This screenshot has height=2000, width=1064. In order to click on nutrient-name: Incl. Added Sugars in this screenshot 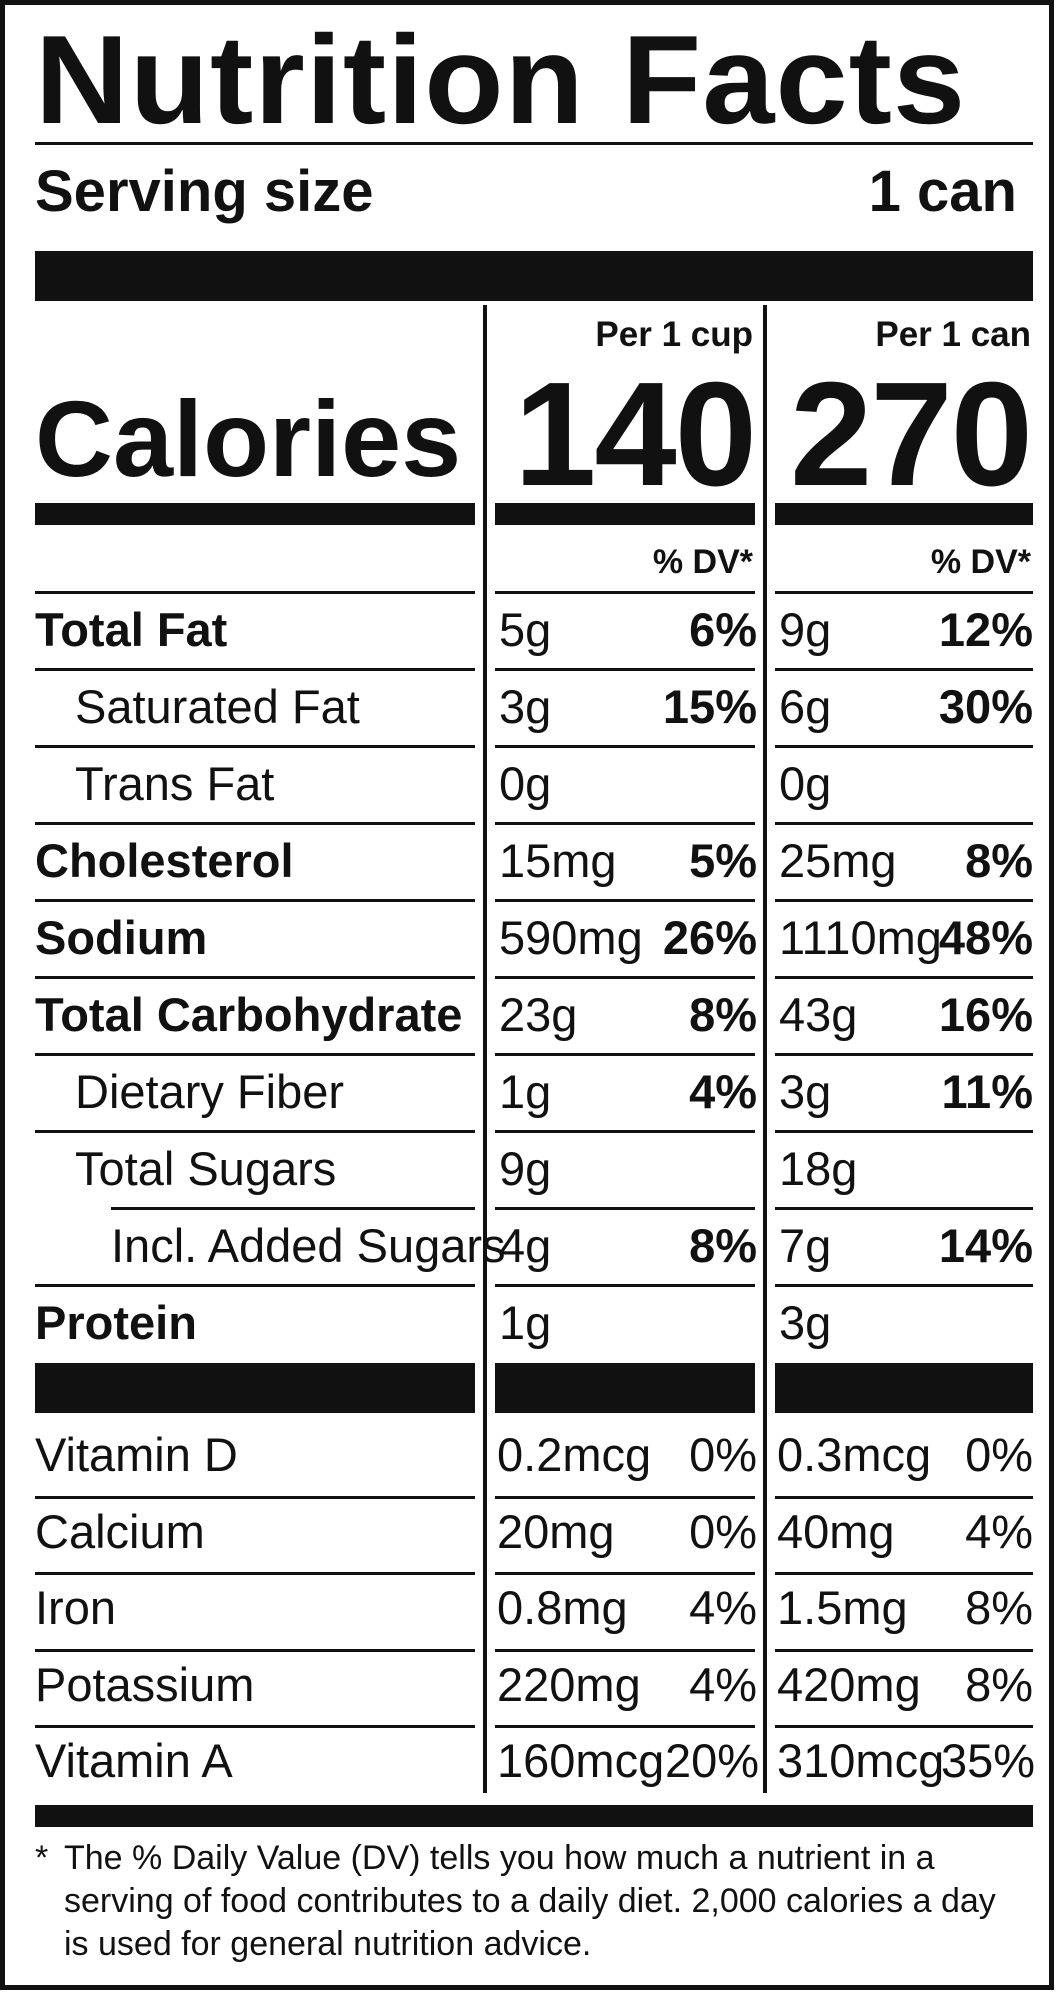, I will do `click(308, 1245)`.